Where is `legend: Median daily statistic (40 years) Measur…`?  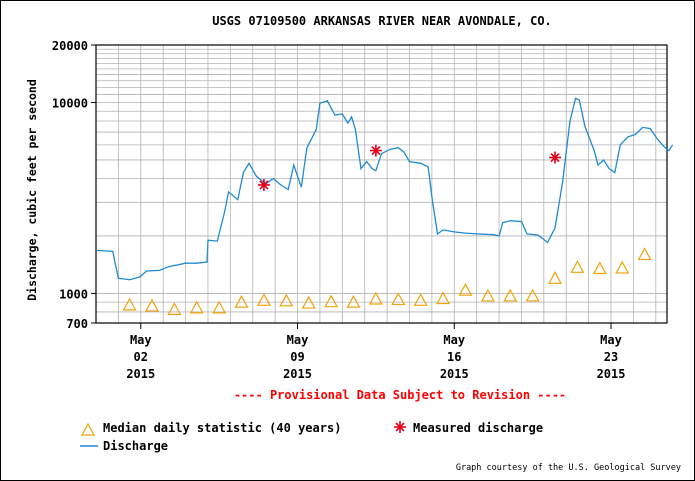 legend: Median daily statistic (40 years) Measur… is located at coordinates (311, 437).